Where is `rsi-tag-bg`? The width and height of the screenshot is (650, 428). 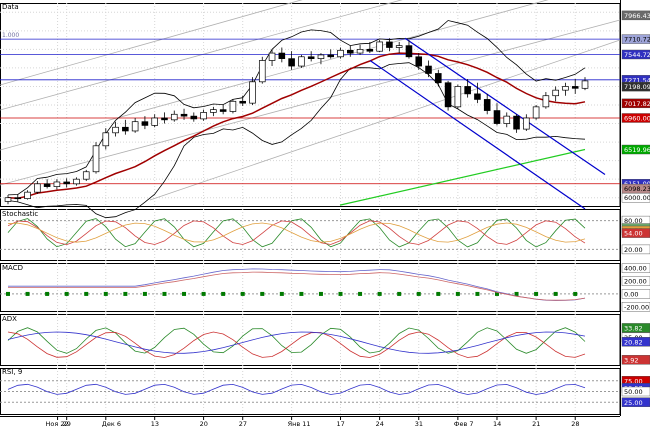 rsi-tag-bg is located at coordinates (635, 391).